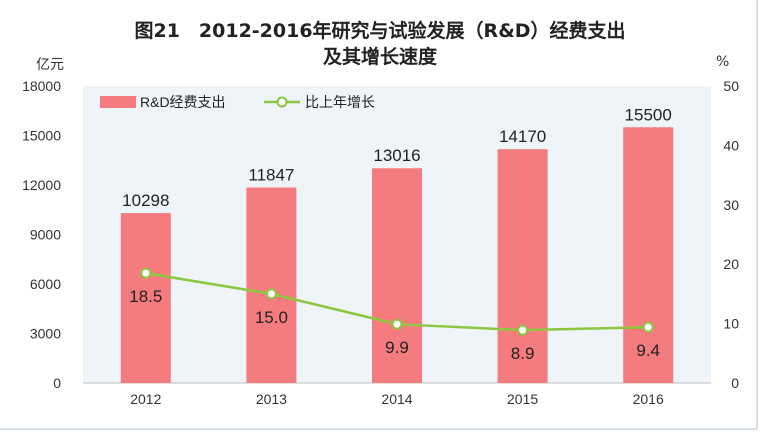  What do you see at coordinates (41, 86) in the screenshot?
I see `left-axis-tick-label: 18000` at bounding box center [41, 86].